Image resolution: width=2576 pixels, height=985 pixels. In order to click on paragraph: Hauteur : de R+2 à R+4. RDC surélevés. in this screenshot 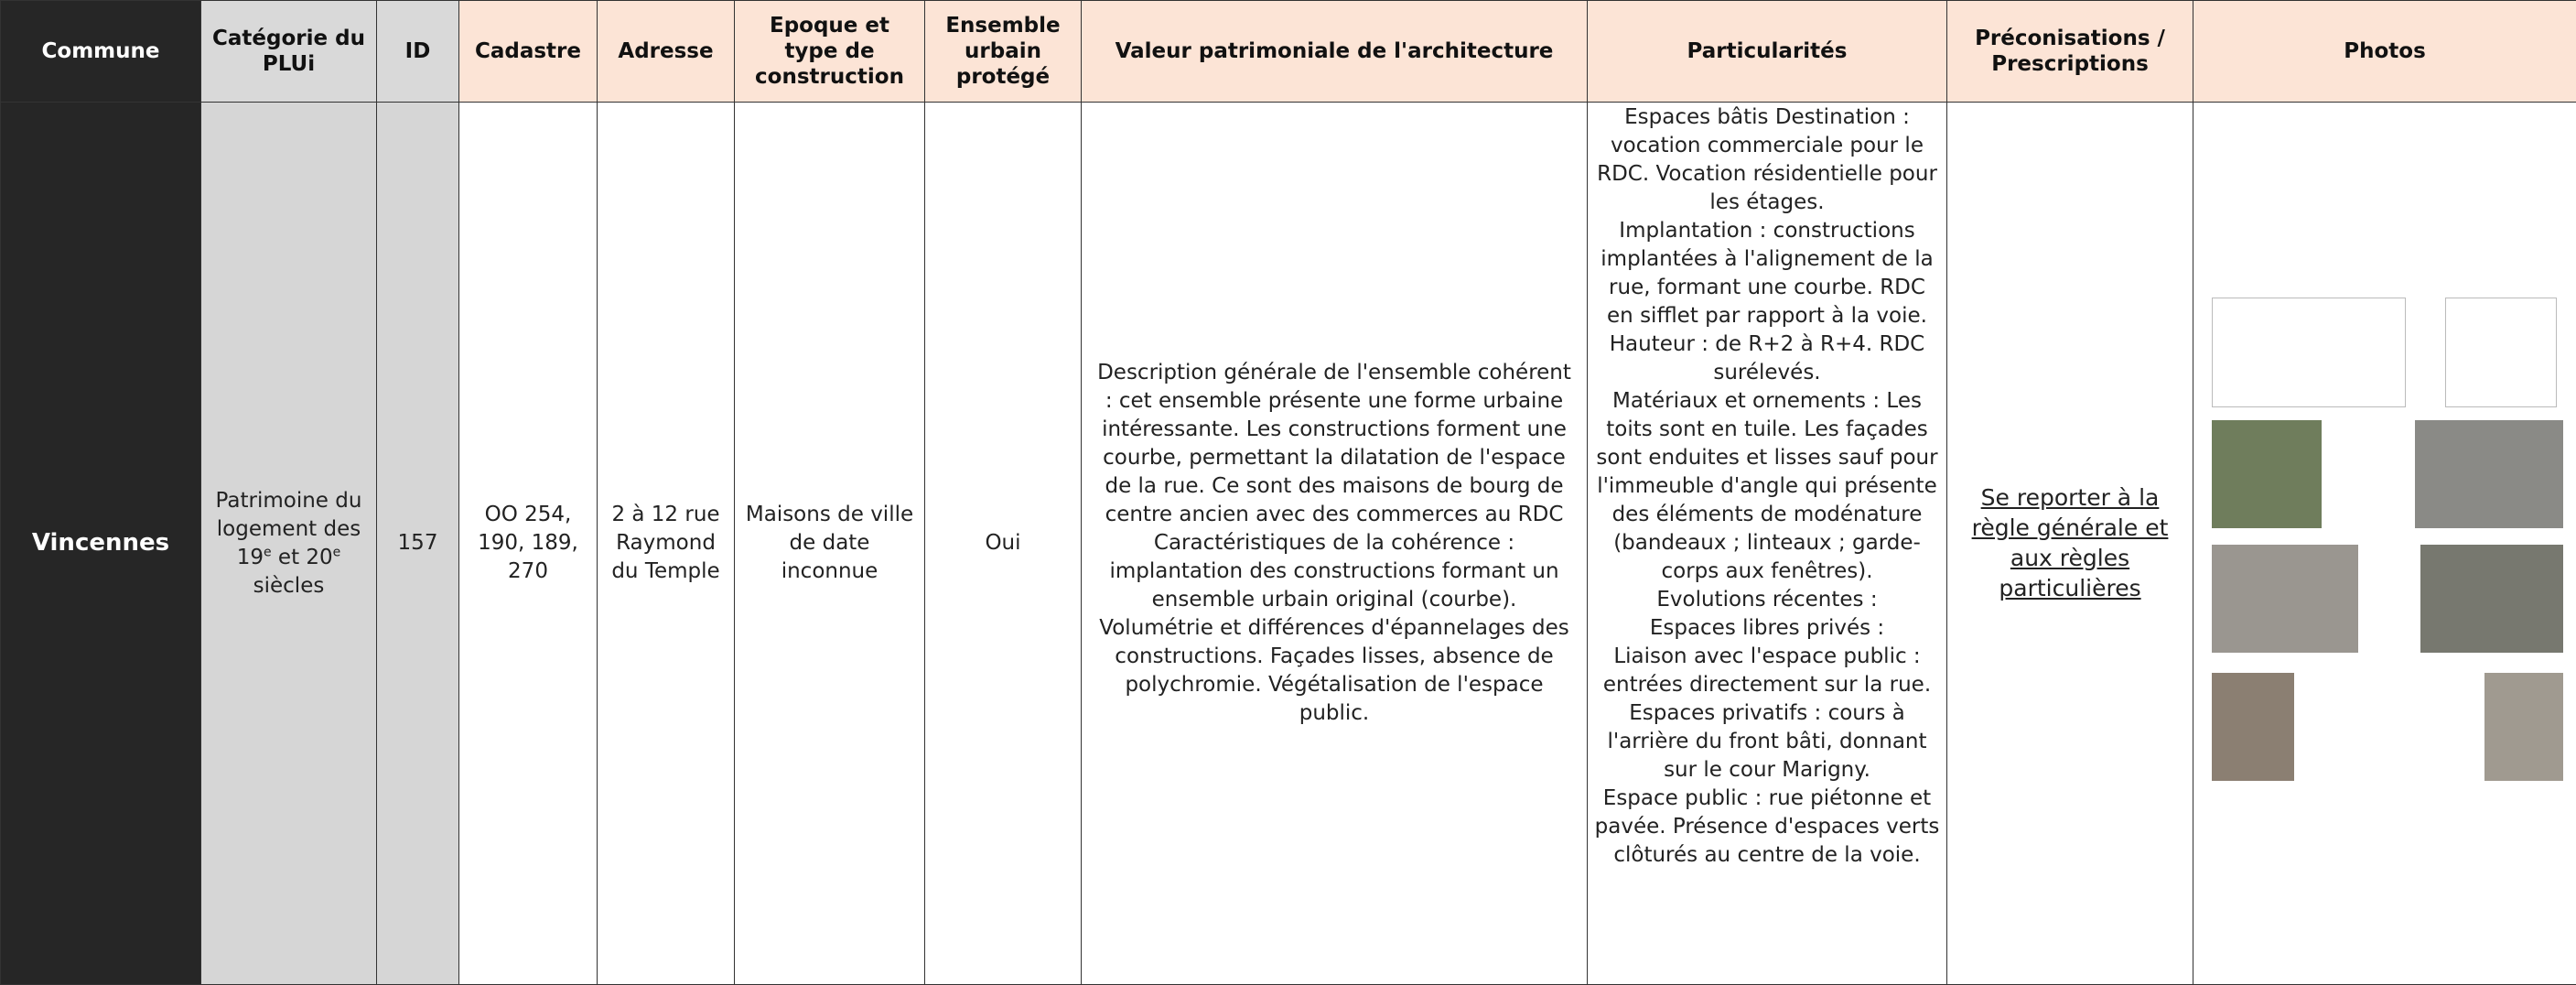, I will do `click(1767, 358)`.